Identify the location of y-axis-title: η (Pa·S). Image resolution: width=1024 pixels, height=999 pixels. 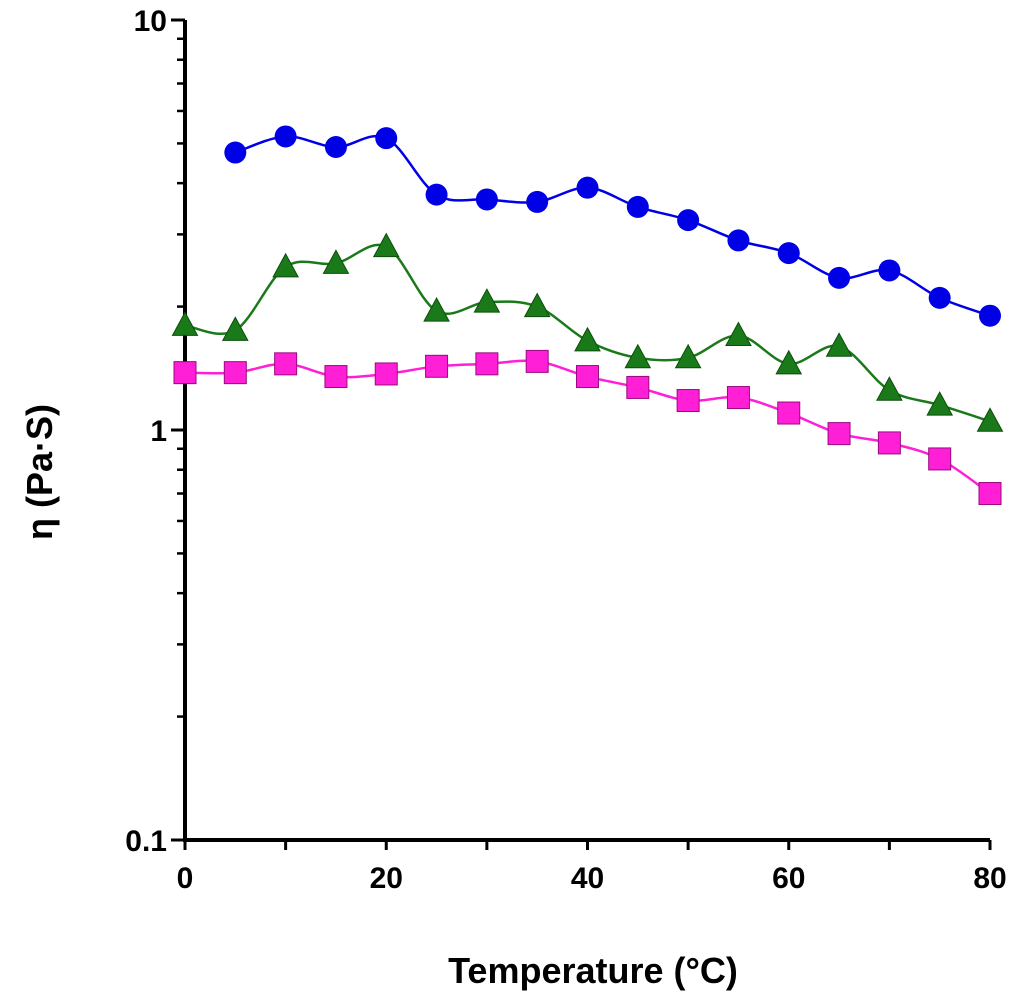
(39, 472).